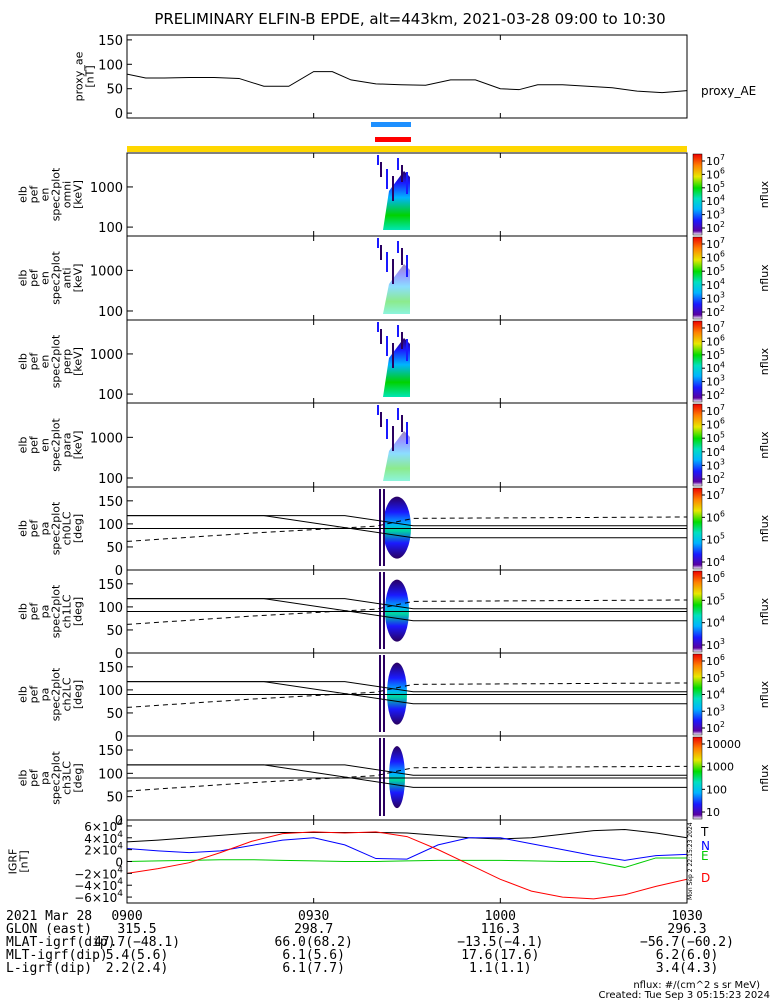 The image size is (775, 1000). Describe the element at coordinates (67, 611) in the screenshot. I see `ylabel-line: ch1LC` at that location.